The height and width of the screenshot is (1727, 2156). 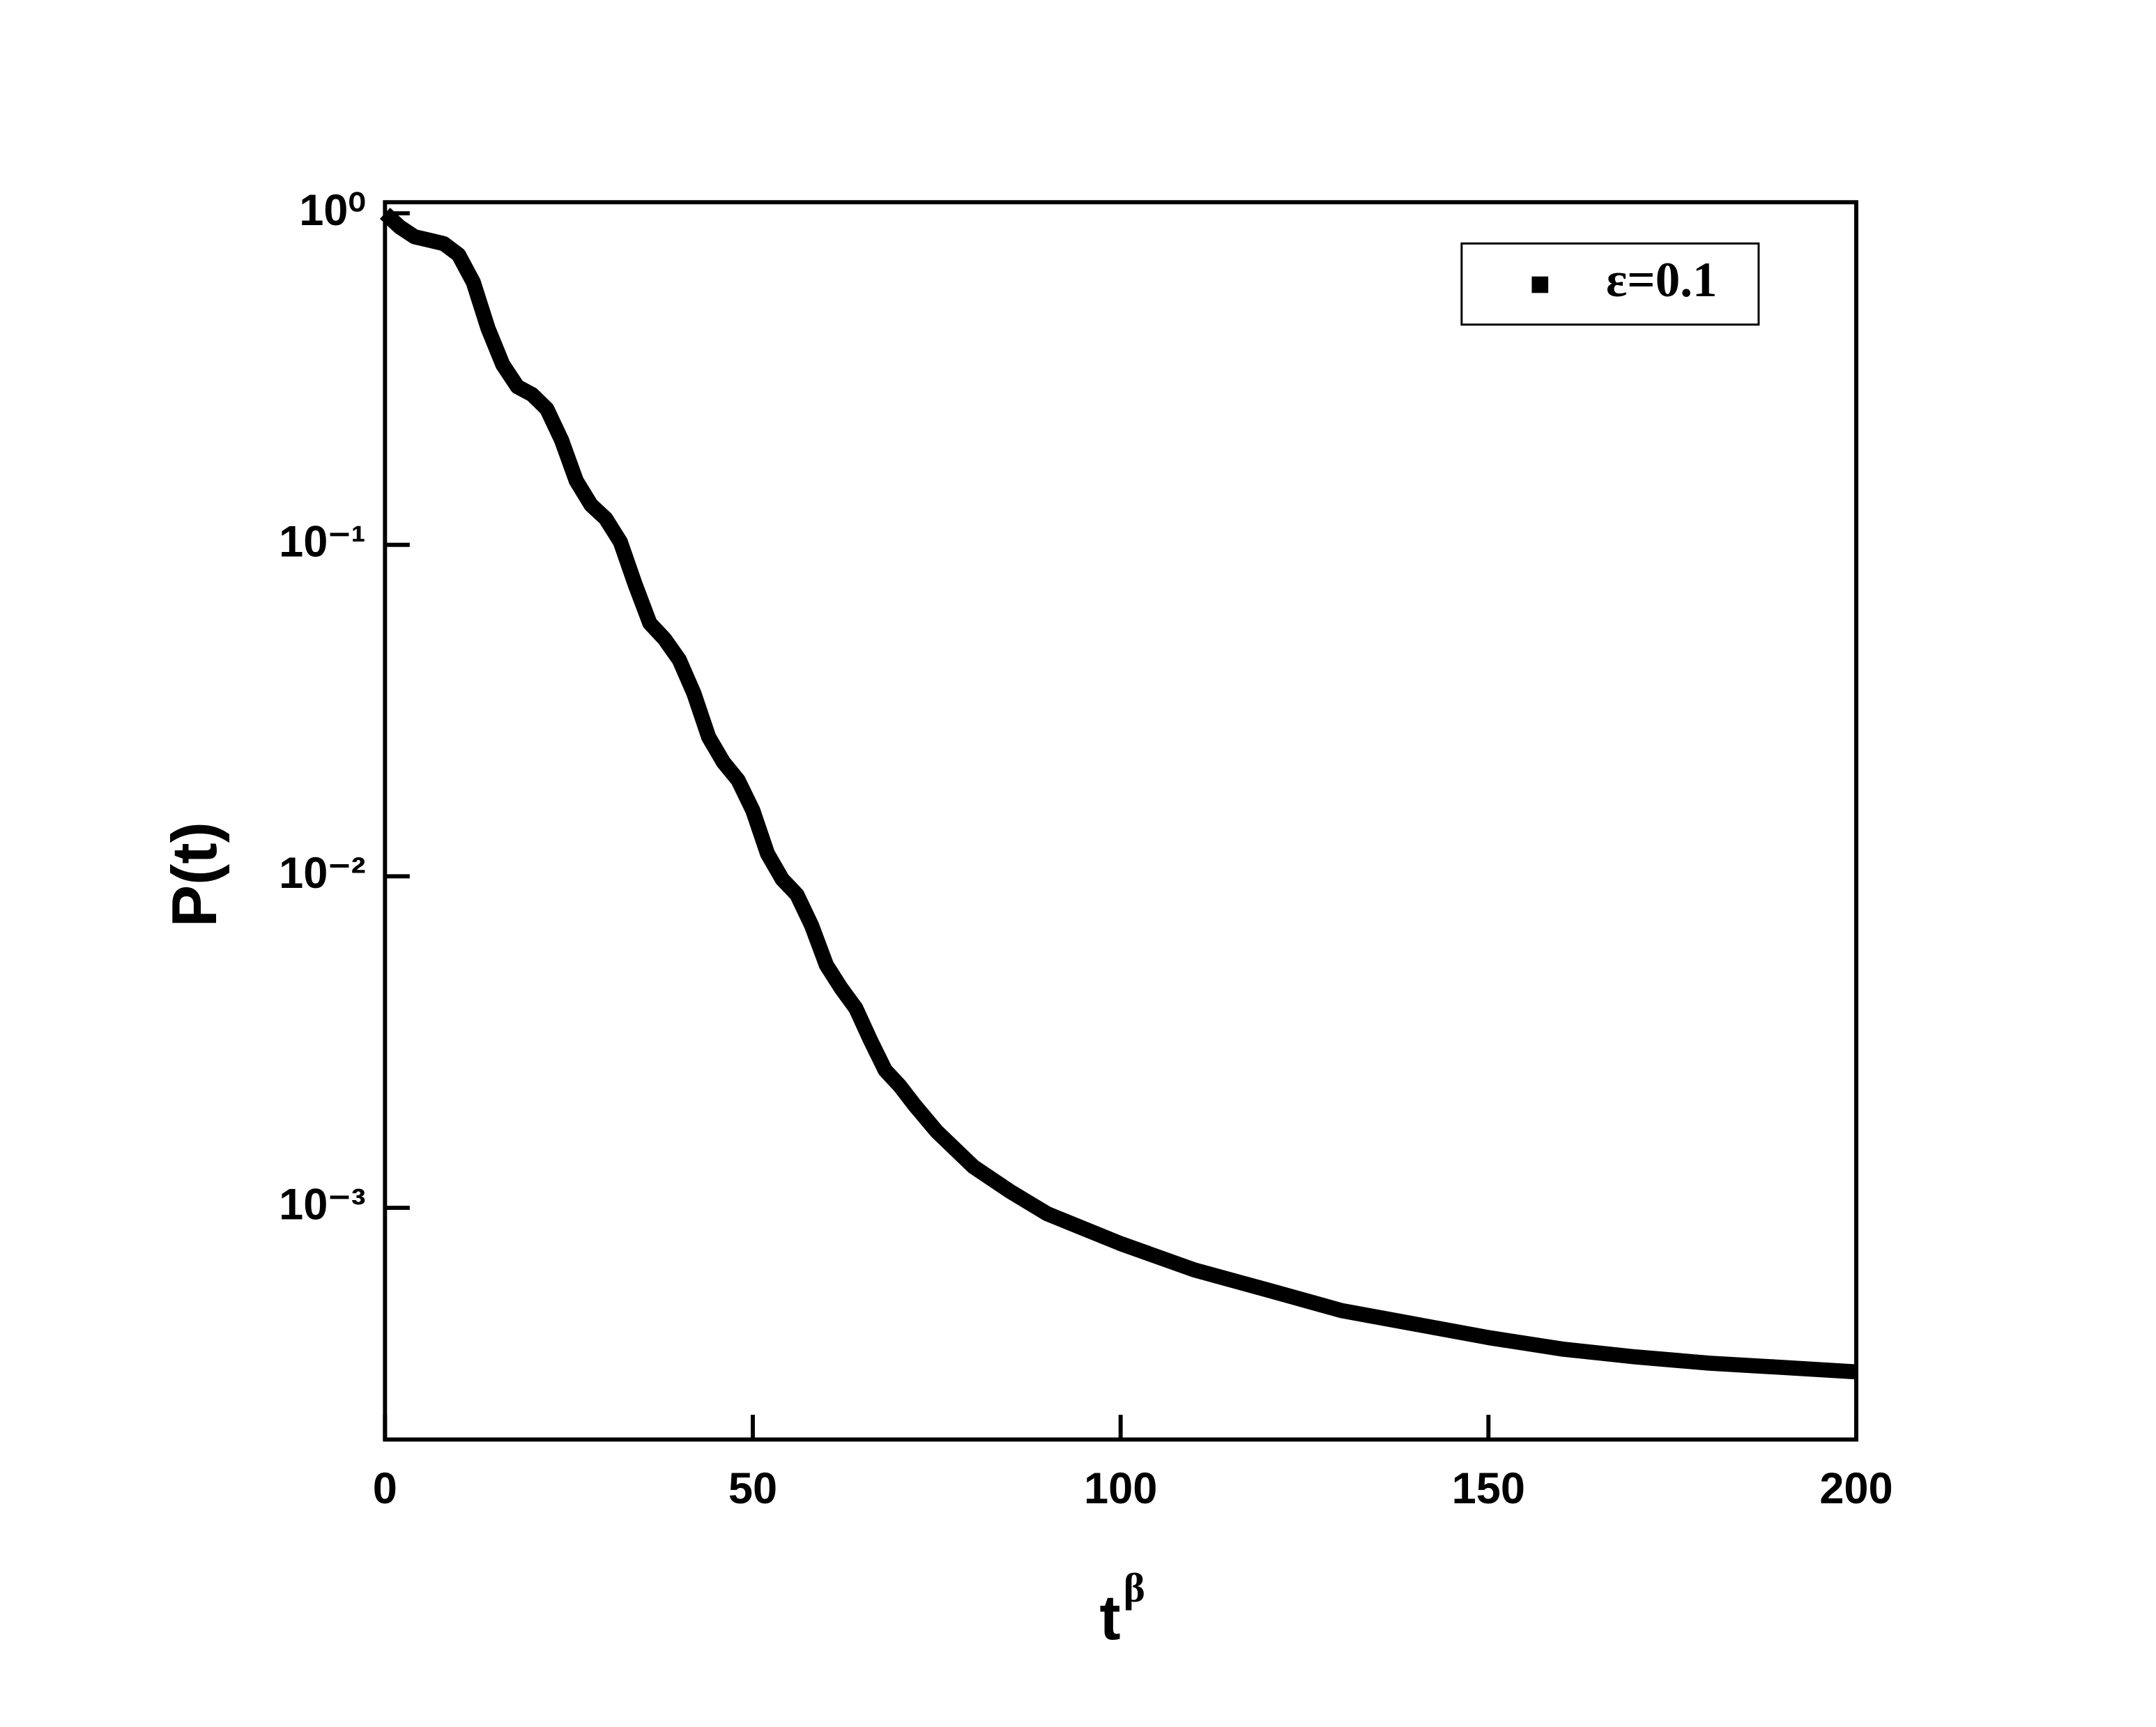 I want to click on y-tick-label: 10⁻², so click(x=323, y=873).